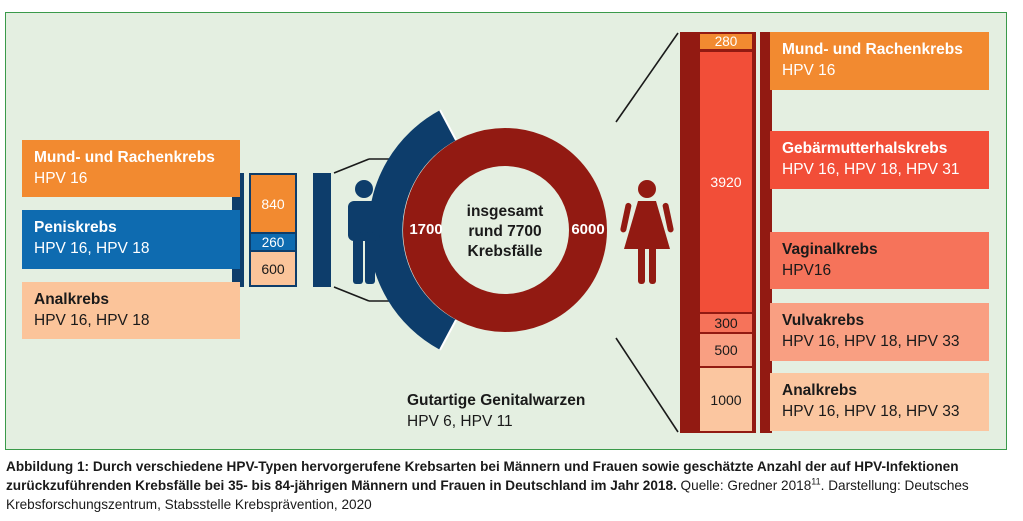 The image size is (1023, 521). I want to click on label-title: Vaginalkrebs, so click(830, 249).